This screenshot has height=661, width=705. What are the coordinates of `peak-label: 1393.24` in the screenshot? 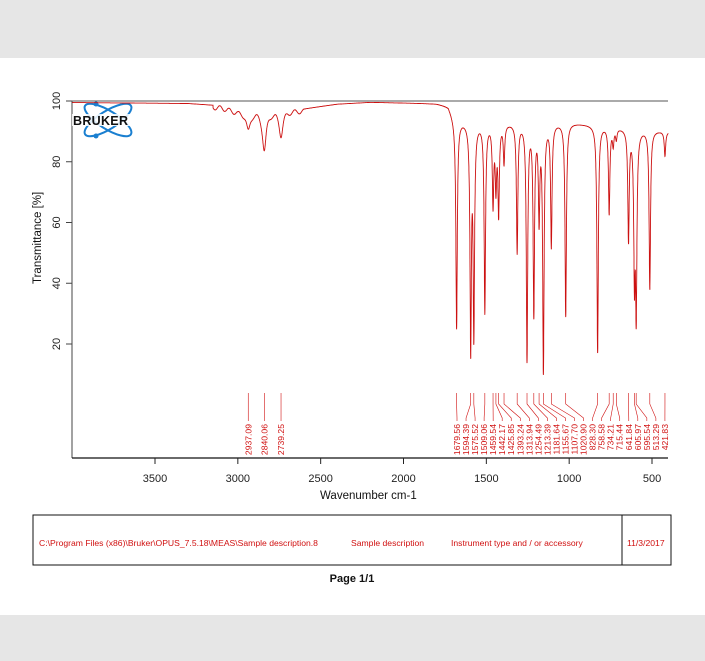 It's located at (520, 439).